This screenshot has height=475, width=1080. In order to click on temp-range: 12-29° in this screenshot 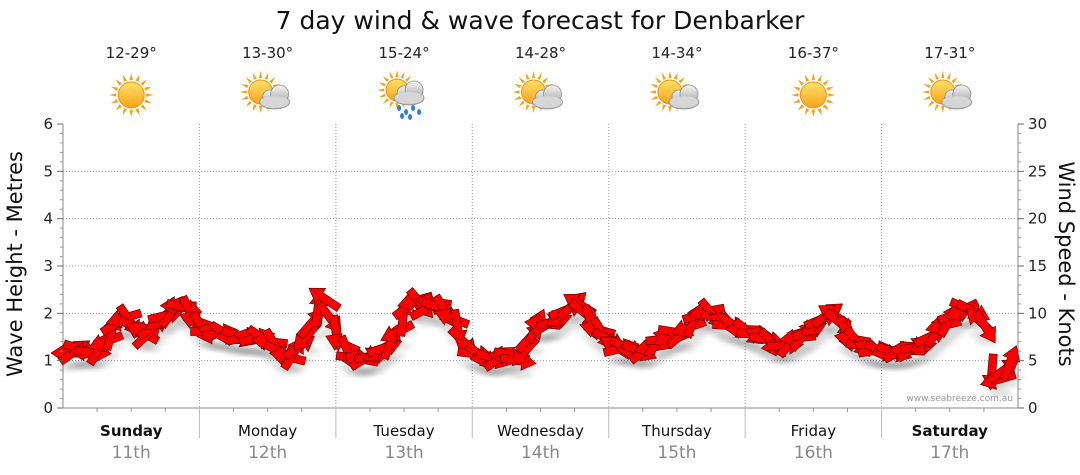, I will do `click(131, 53)`.